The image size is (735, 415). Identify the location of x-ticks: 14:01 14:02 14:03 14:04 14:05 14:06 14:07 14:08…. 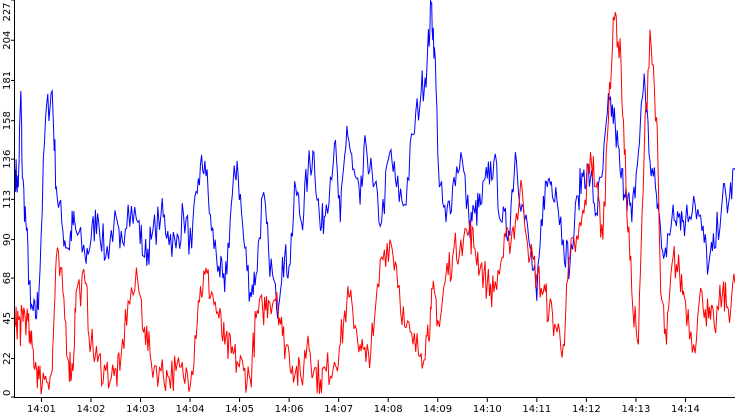
(363, 406).